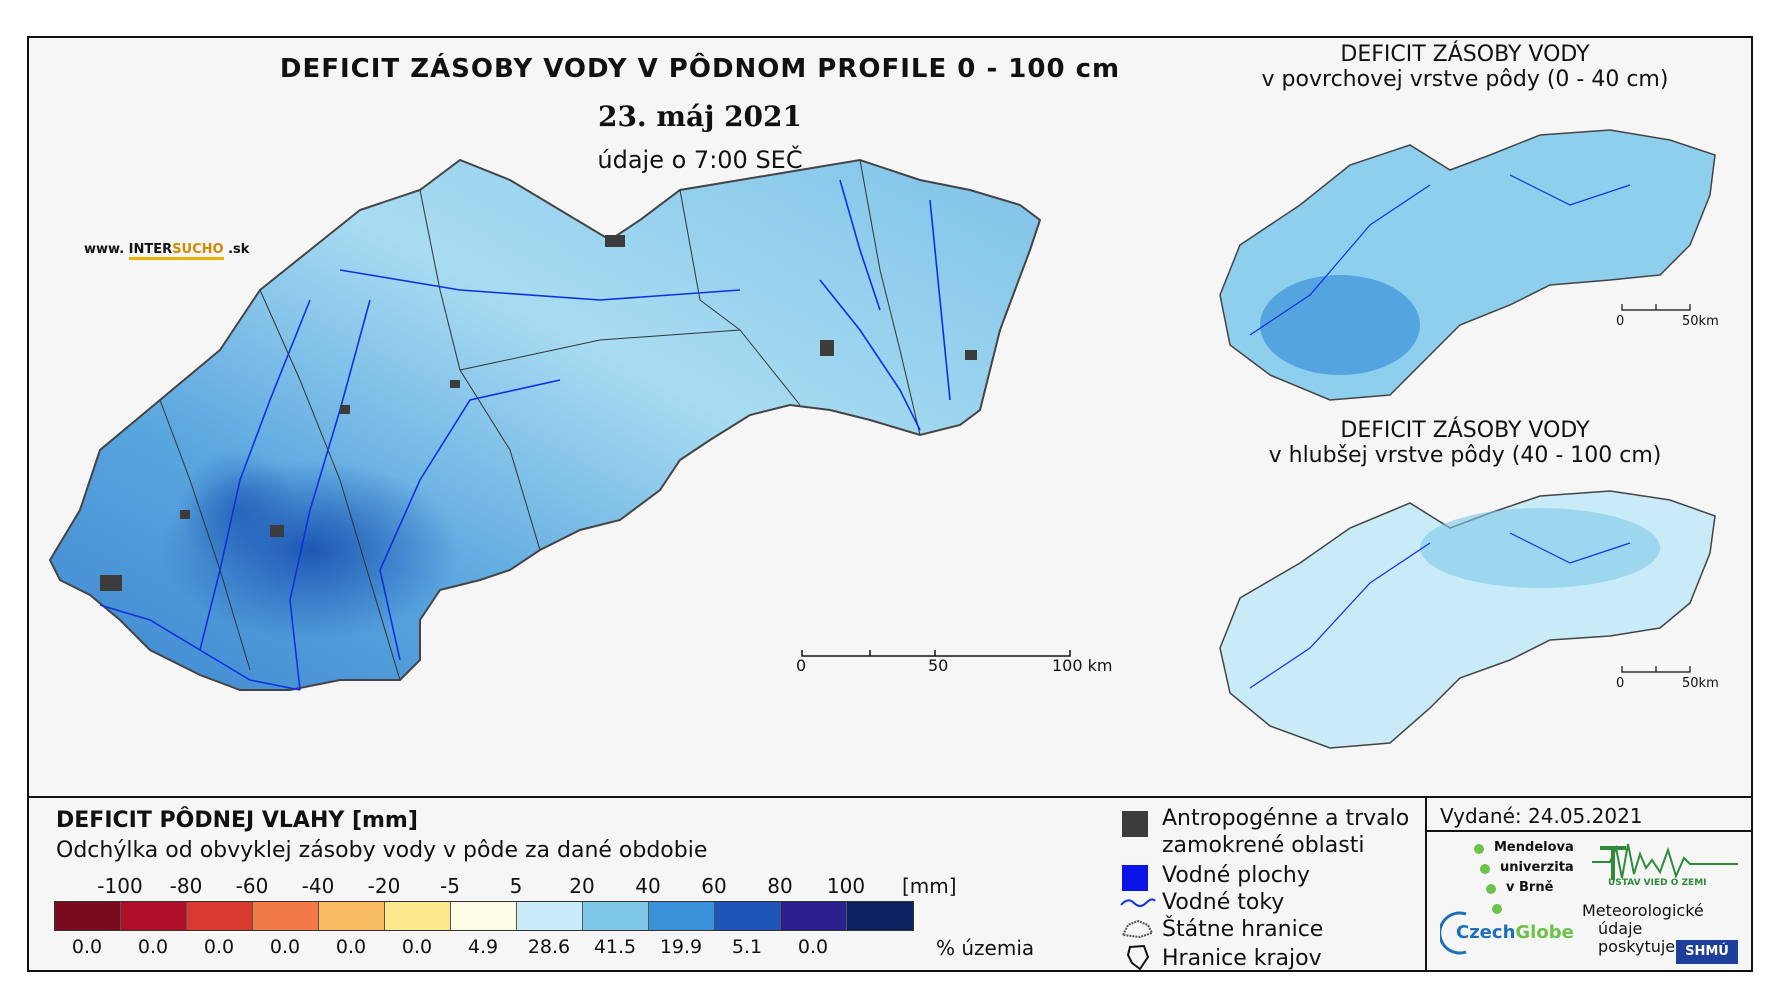 This screenshot has height=1003, width=1772. I want to click on legend-tick-label: 40, so click(648, 886).